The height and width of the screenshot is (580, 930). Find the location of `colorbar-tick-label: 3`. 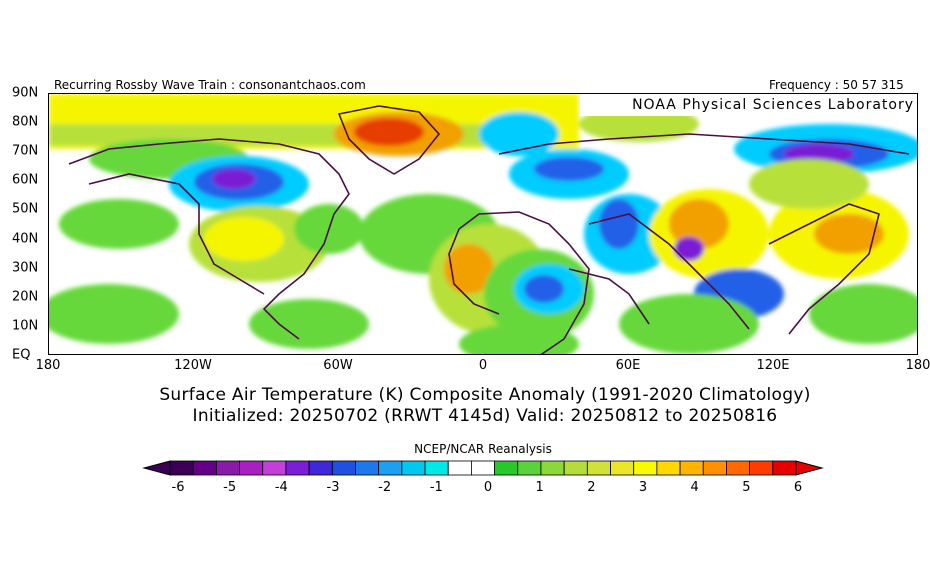

colorbar-tick-label: 3 is located at coordinates (643, 487).